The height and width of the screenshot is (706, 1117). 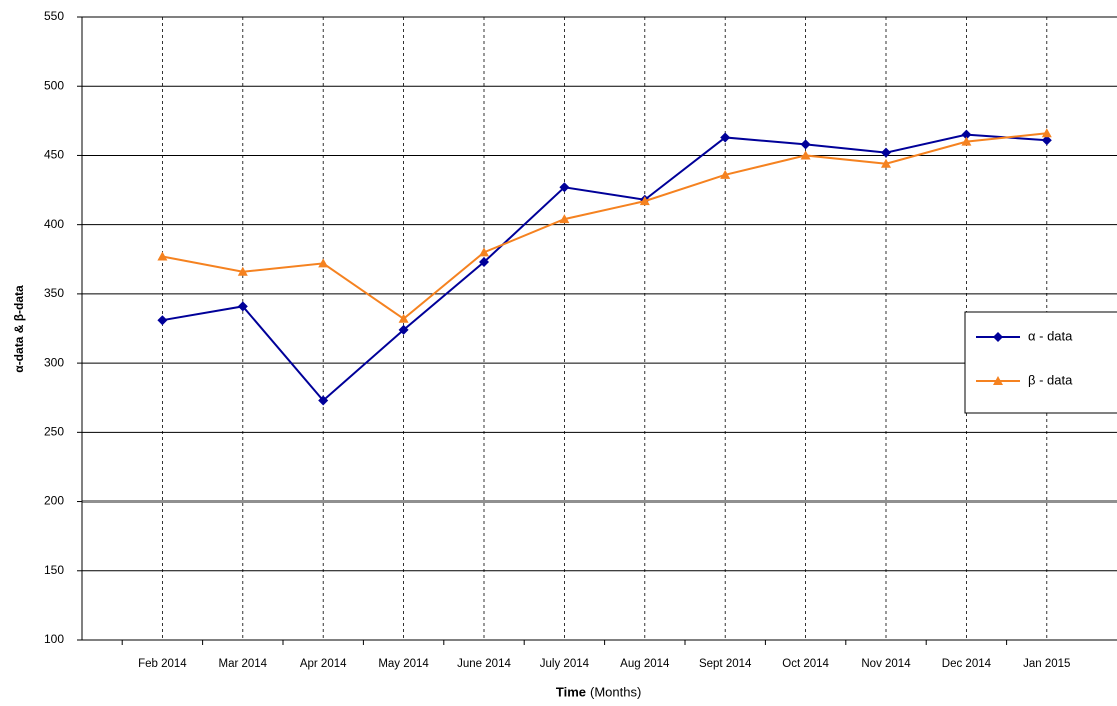 What do you see at coordinates (54, 155) in the screenshot?
I see `y-tick-label: 450` at bounding box center [54, 155].